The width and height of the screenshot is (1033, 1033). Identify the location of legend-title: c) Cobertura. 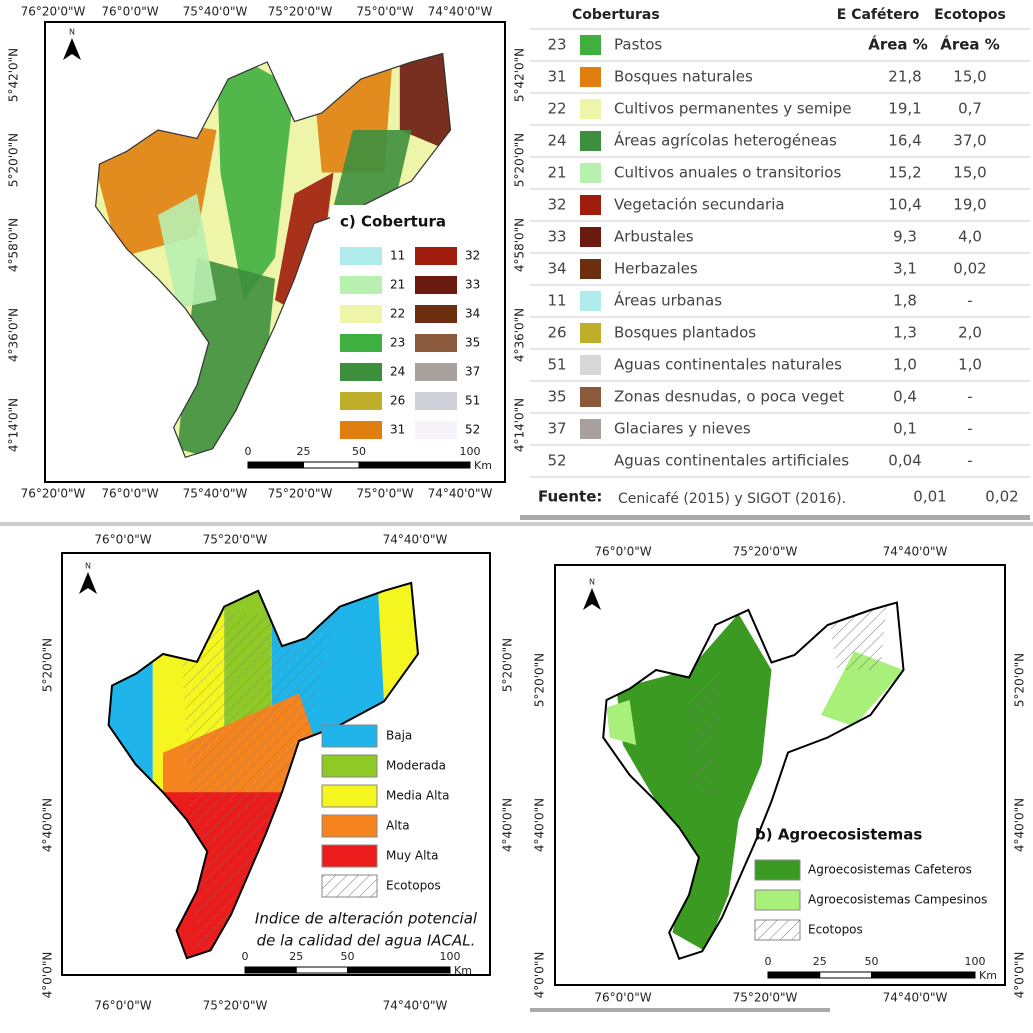
(393, 222).